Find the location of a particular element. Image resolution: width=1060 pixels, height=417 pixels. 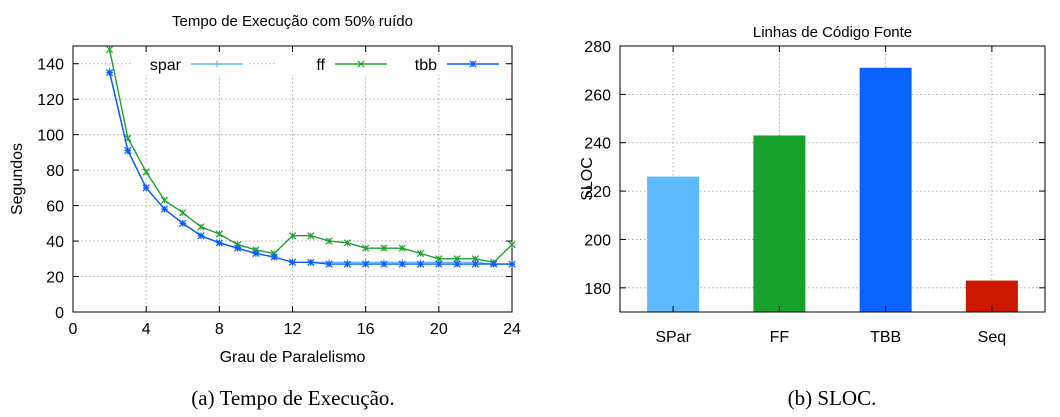

x-tick-label: 12 is located at coordinates (293, 329).